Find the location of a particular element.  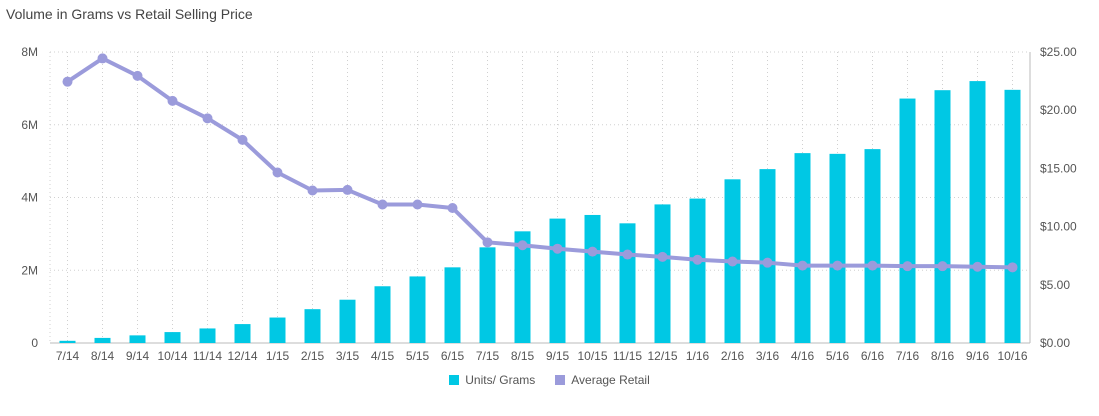

legend: Units/ Grams Average Retail is located at coordinates (549, 380).